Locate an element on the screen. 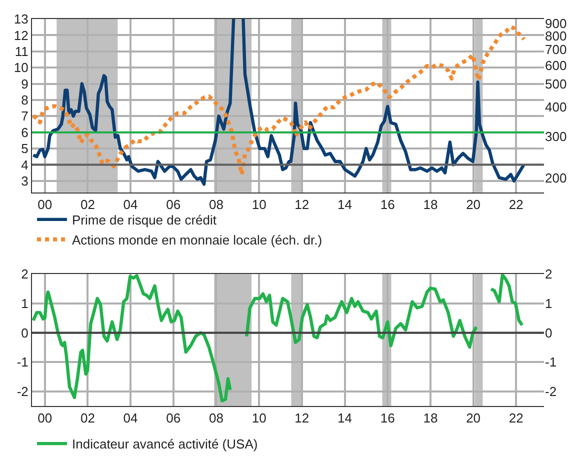  y-tick-label: 3 is located at coordinates (24, 180).